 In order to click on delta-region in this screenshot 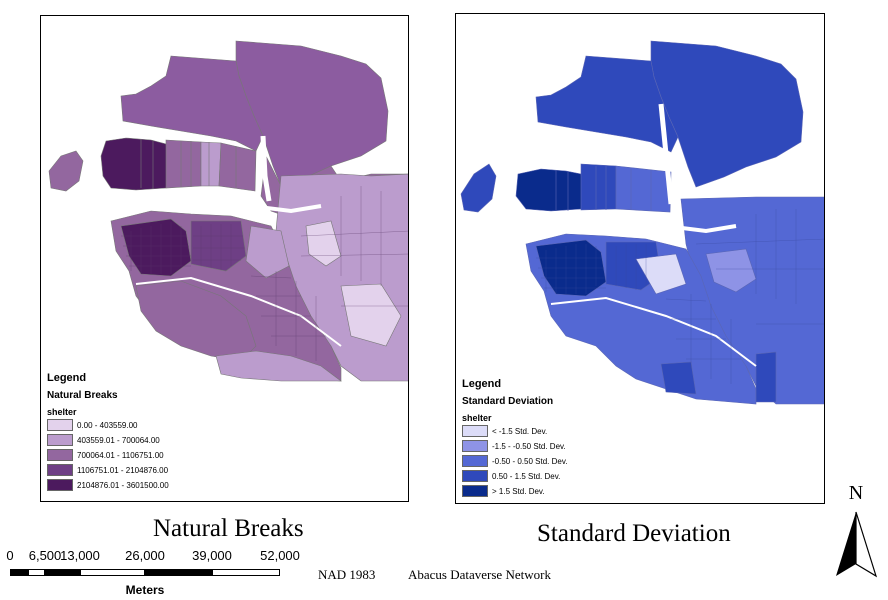, I will do `click(278, 366)`.